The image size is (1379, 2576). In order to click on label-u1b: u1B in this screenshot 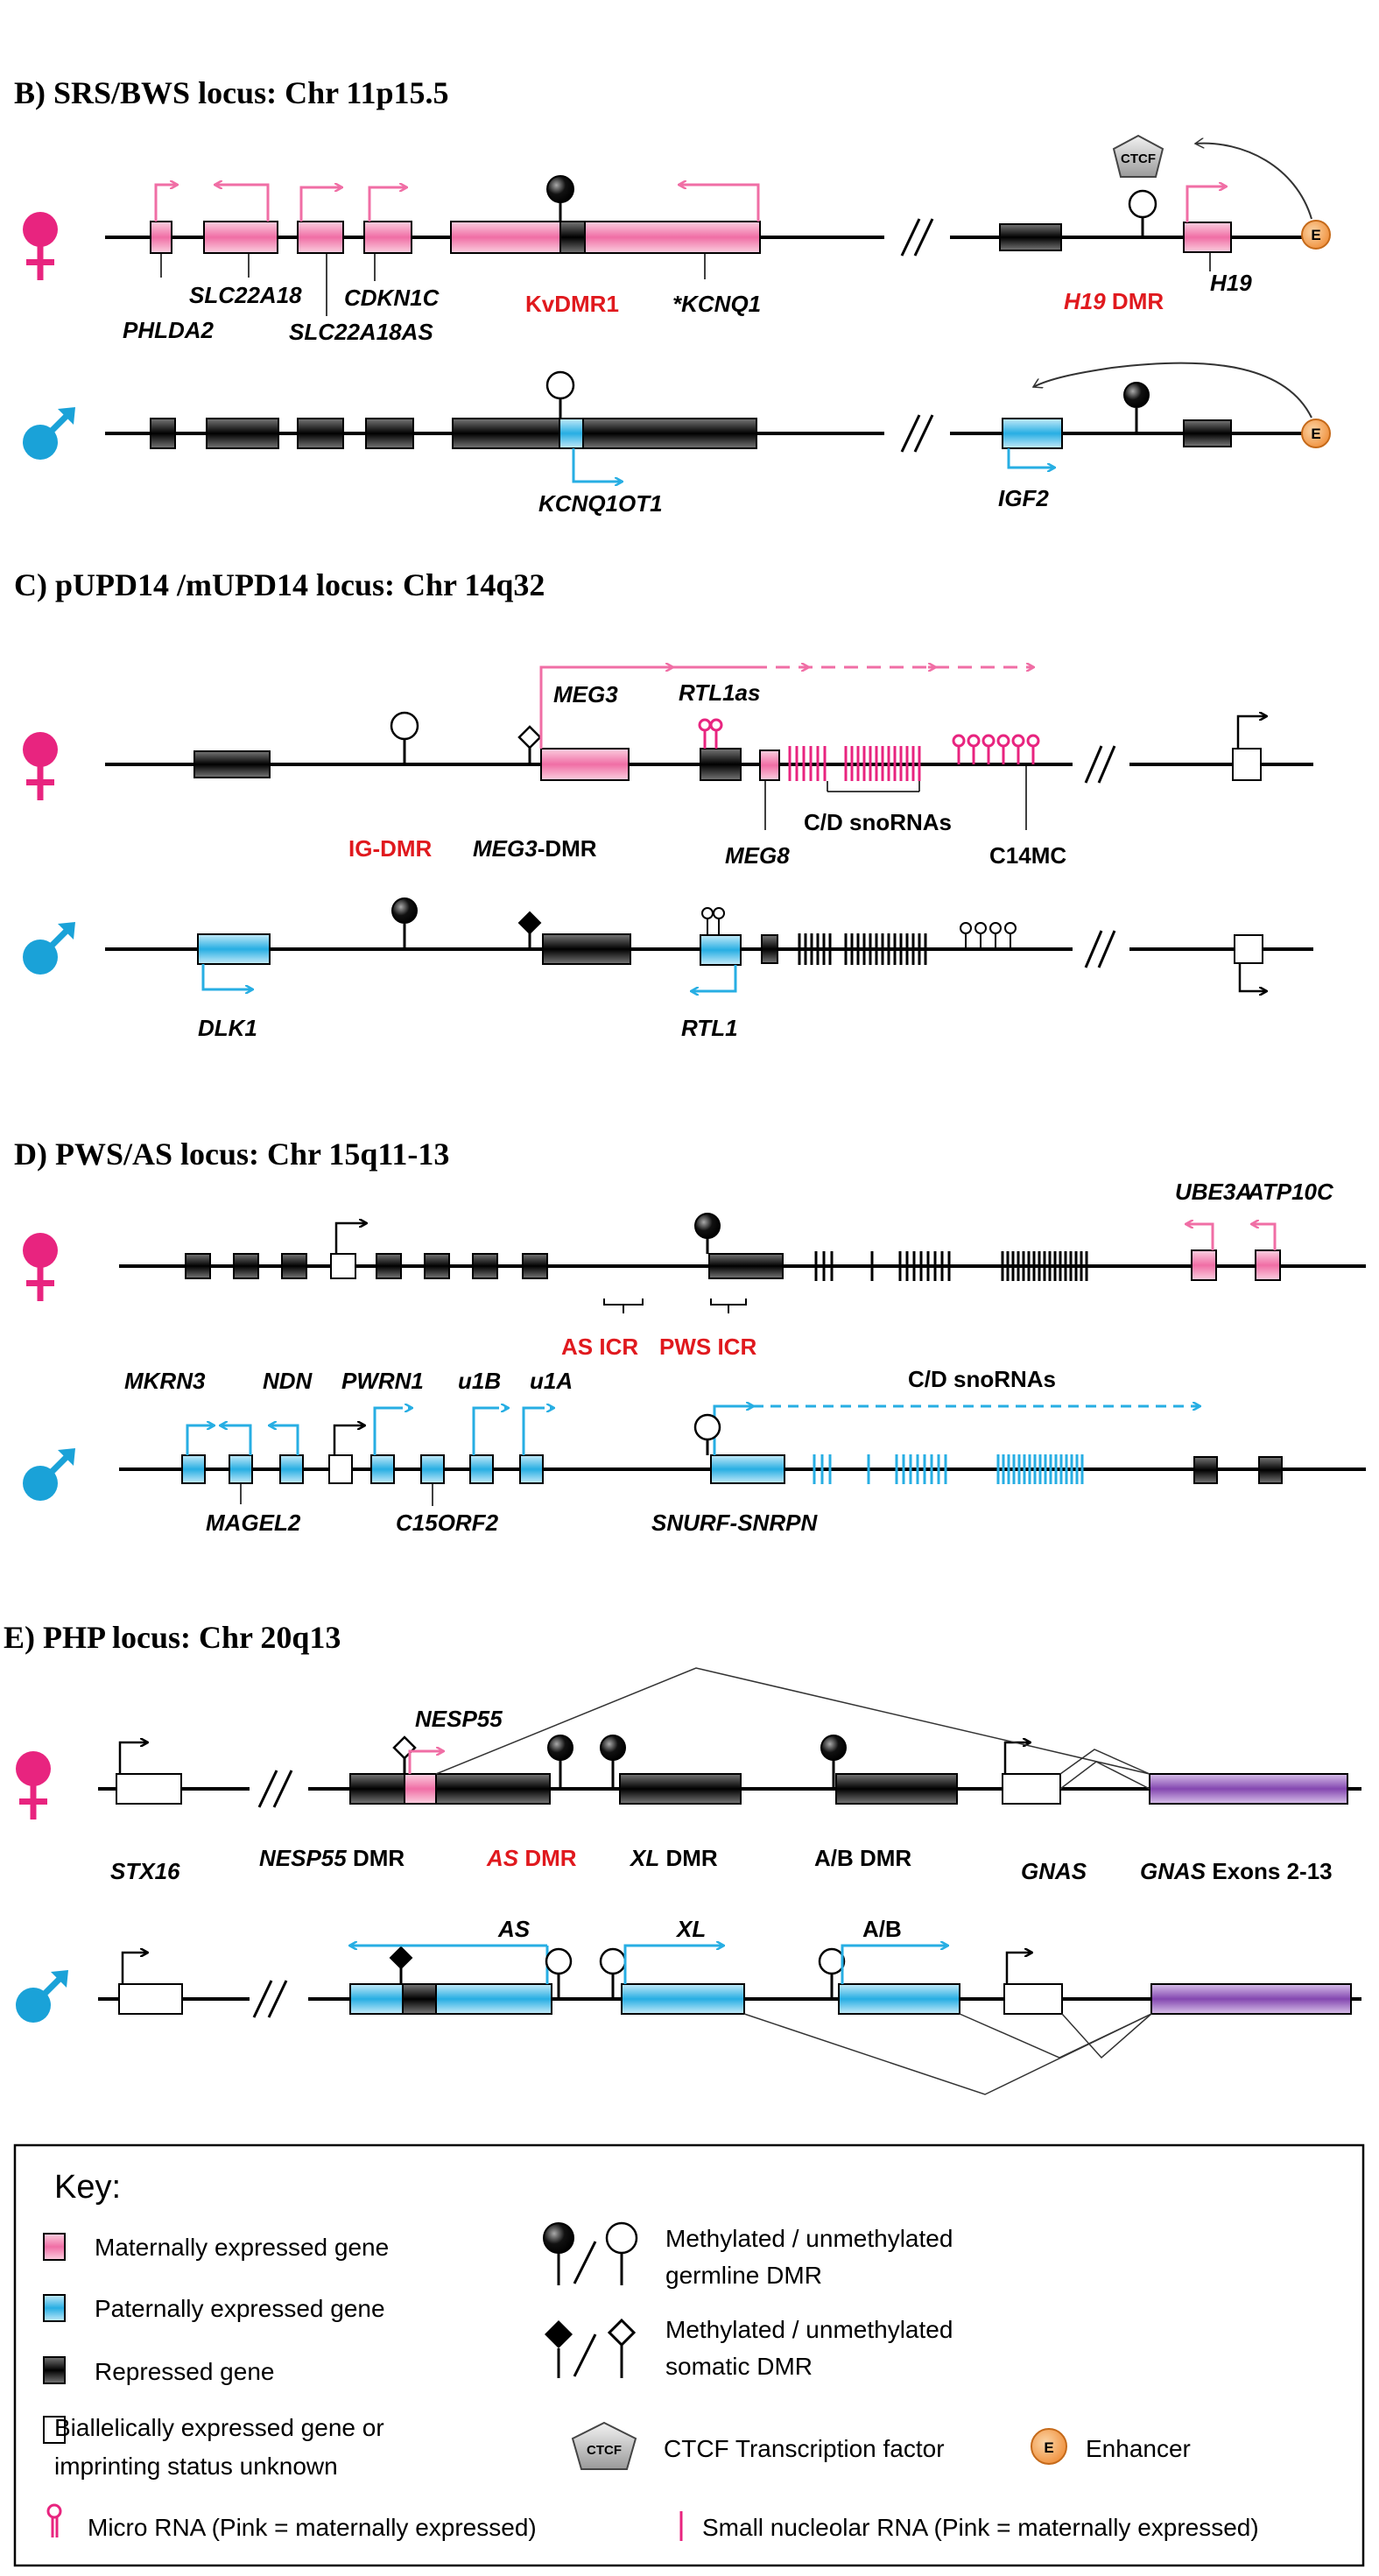, I will do `click(479, 1381)`.